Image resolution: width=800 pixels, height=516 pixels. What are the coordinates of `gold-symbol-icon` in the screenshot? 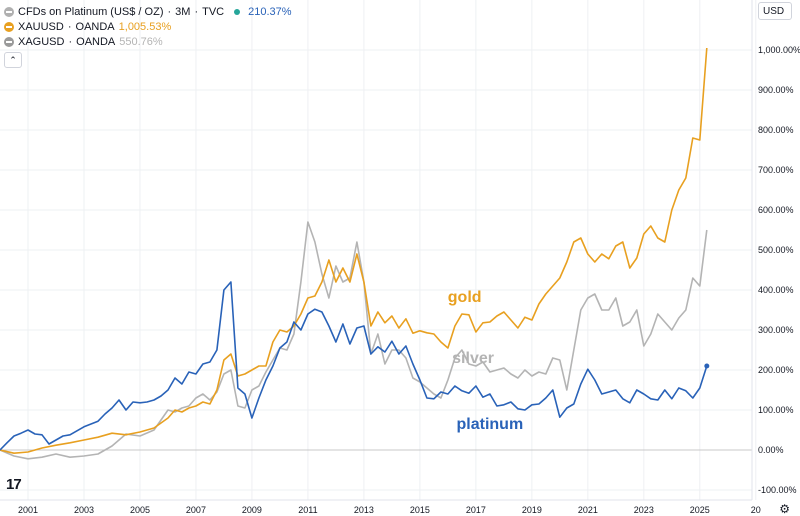 It's located at (9, 26).